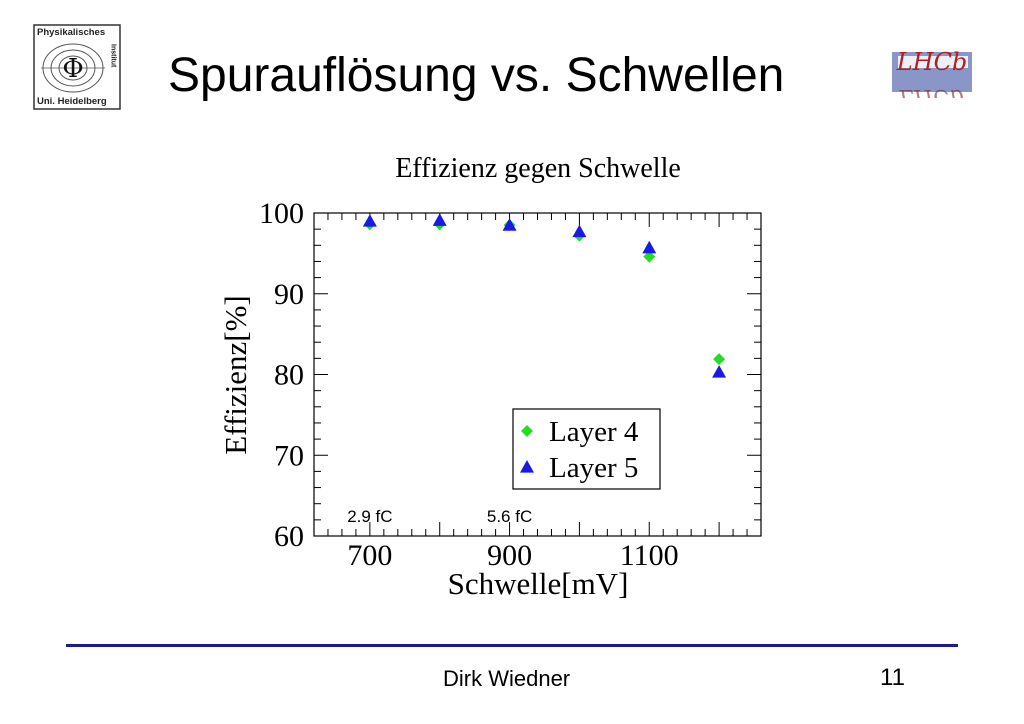 The width and height of the screenshot is (1024, 724). I want to click on legend-label: Layer 4, so click(594, 432).